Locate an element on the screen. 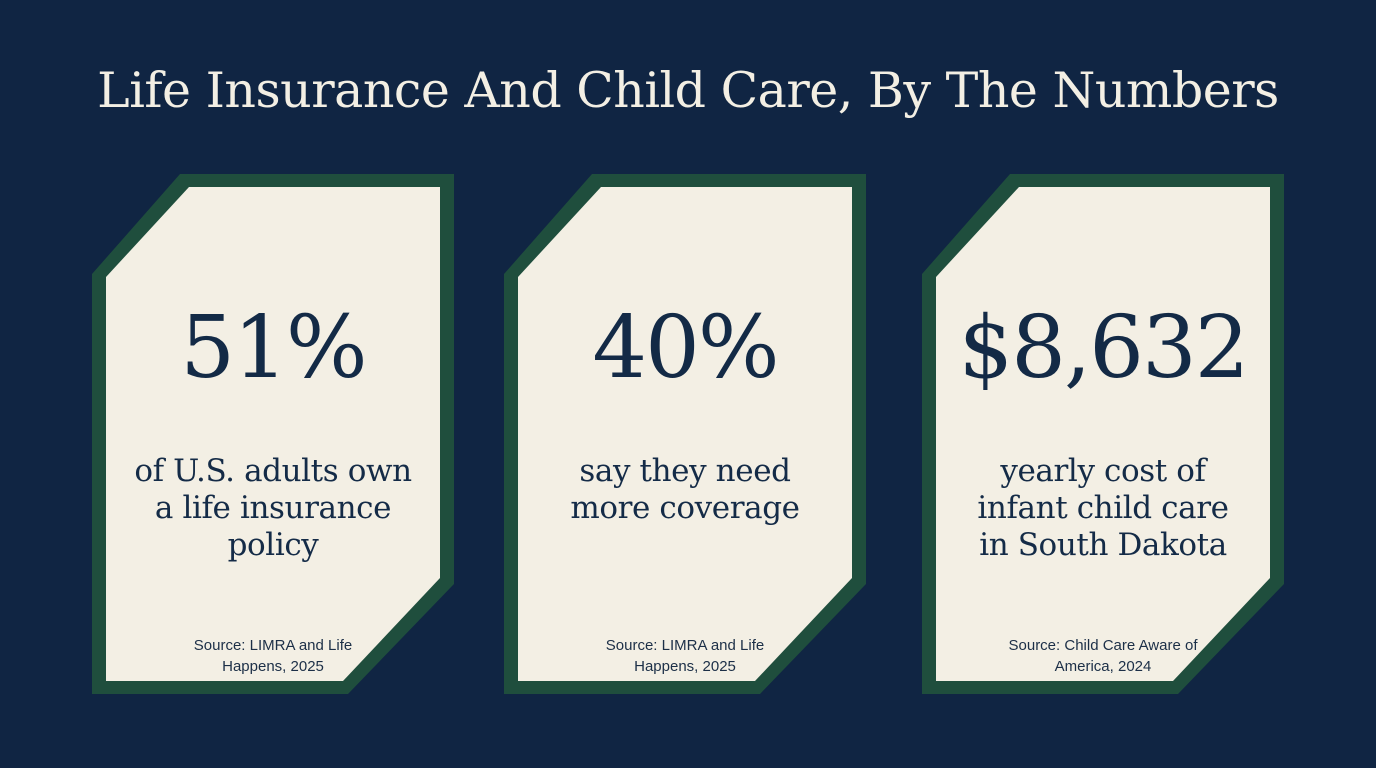 Image resolution: width=1376 pixels, height=768 pixels. stat-label: say they need more coverage is located at coordinates (685, 489).